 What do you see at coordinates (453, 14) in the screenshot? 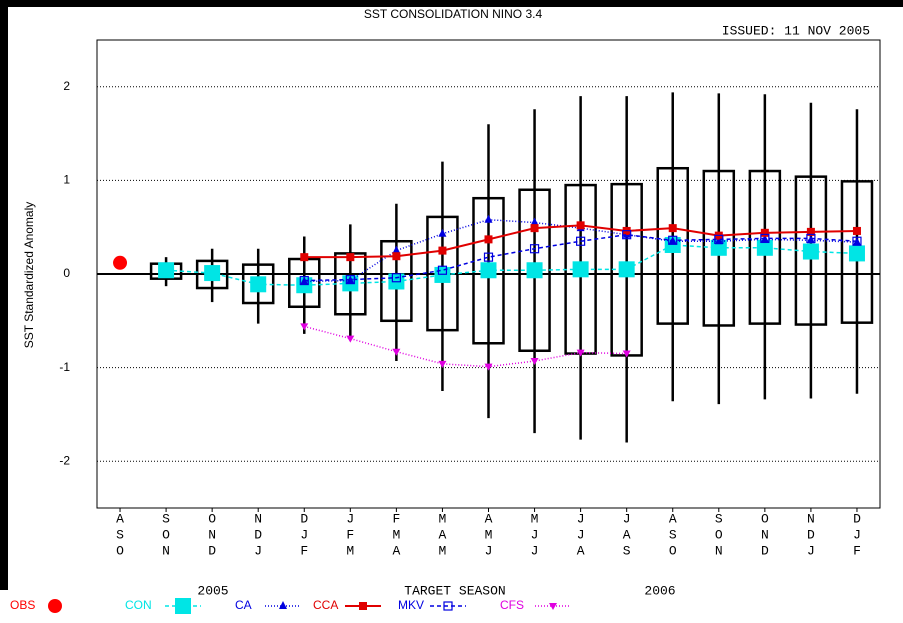
I see `chart-title: SST CONSOLIDATION NINO 3.4` at bounding box center [453, 14].